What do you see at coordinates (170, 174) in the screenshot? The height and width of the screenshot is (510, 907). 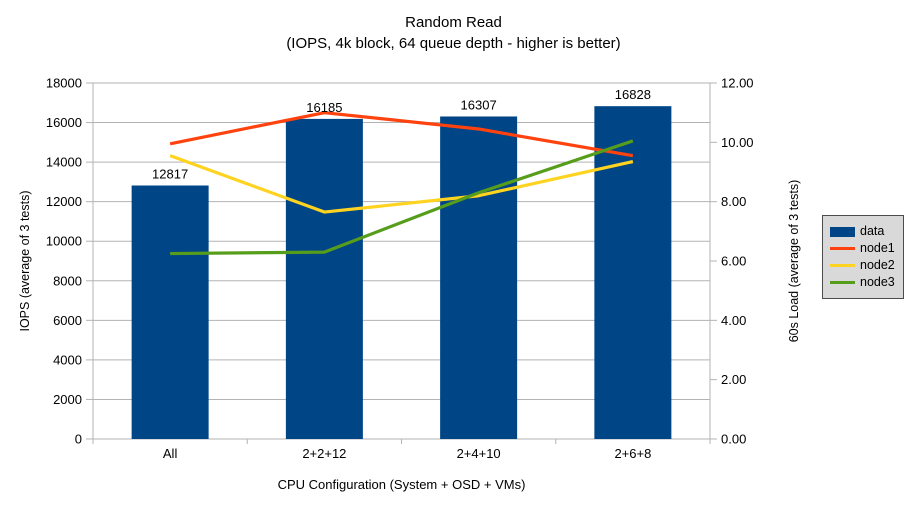 I see `bar-value-label: 12817` at bounding box center [170, 174].